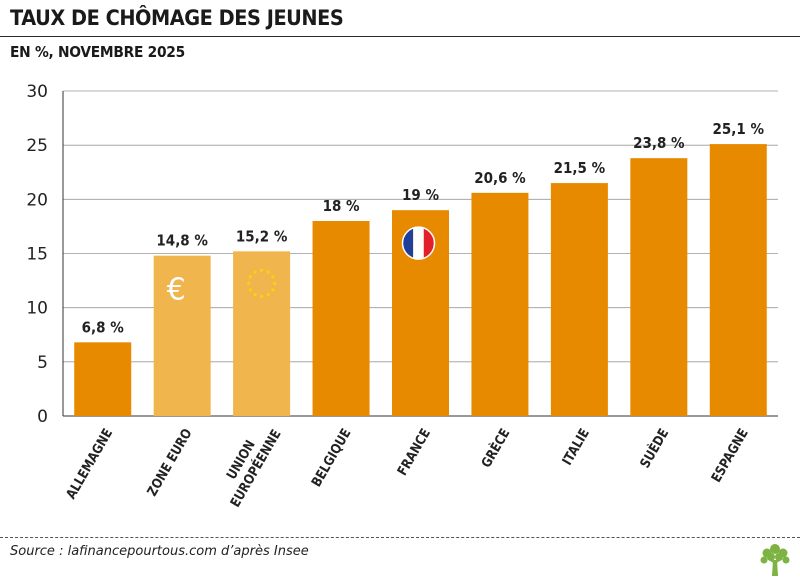 Image resolution: width=800 pixels, height=580 pixels. I want to click on data-label: 19 %, so click(420, 196).